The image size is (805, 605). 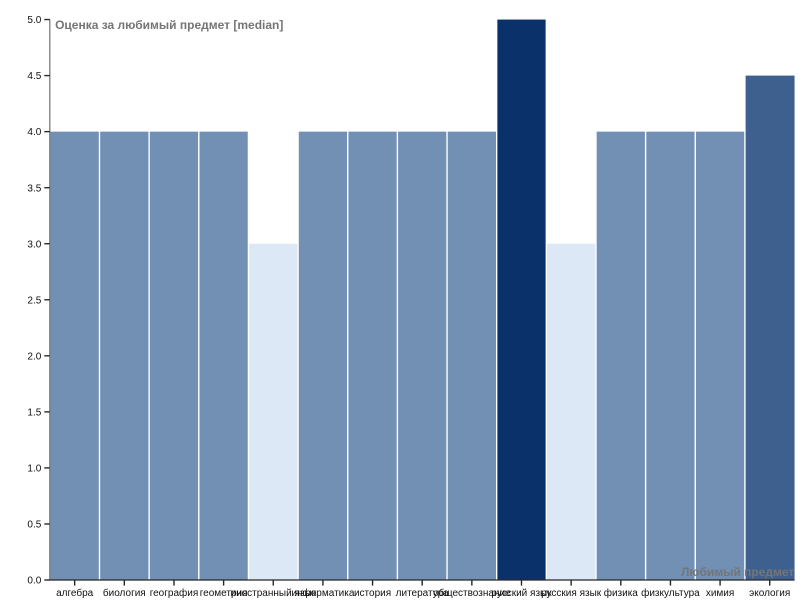 What do you see at coordinates (34, 20) in the screenshot?
I see `svg-text: 5.0` at bounding box center [34, 20].